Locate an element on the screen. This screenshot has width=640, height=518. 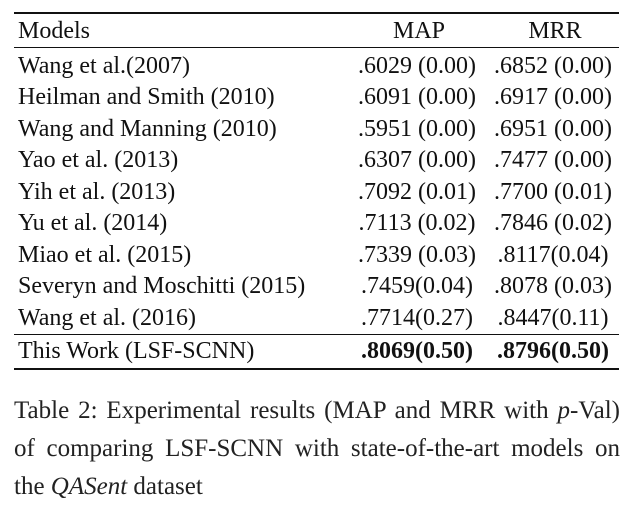
cell-model: Heilman and Smith (2010) is located at coordinates (146, 97).